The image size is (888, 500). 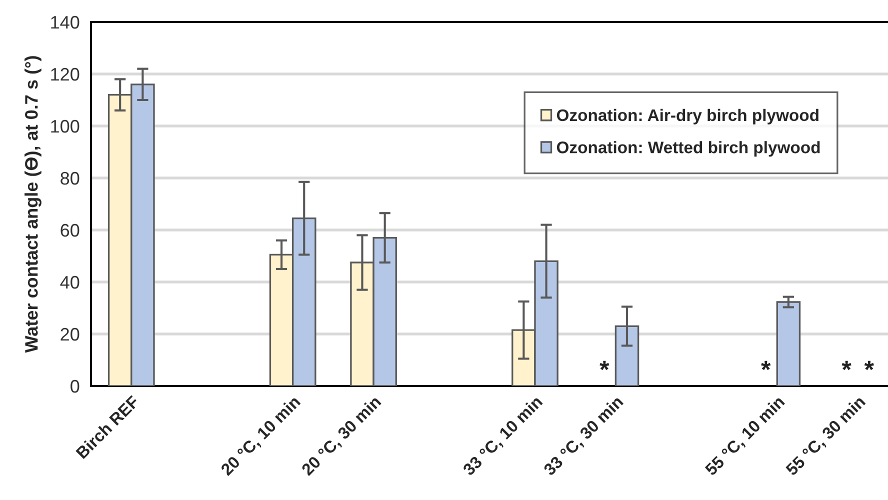 What do you see at coordinates (33, 204) in the screenshot?
I see `y-axis-title: Water contact angle (ϴ), at 0.7 s (°)` at bounding box center [33, 204].